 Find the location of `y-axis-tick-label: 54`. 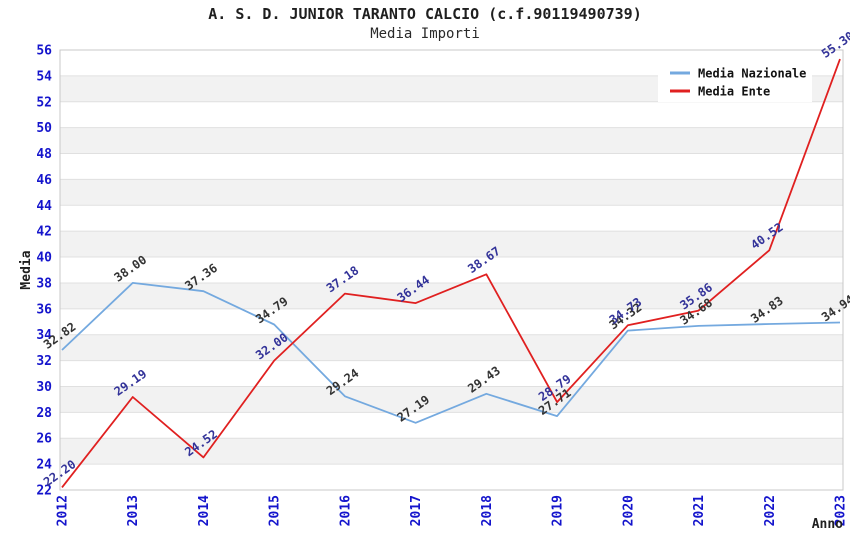

y-axis-tick-label: 54 is located at coordinates (44, 76).